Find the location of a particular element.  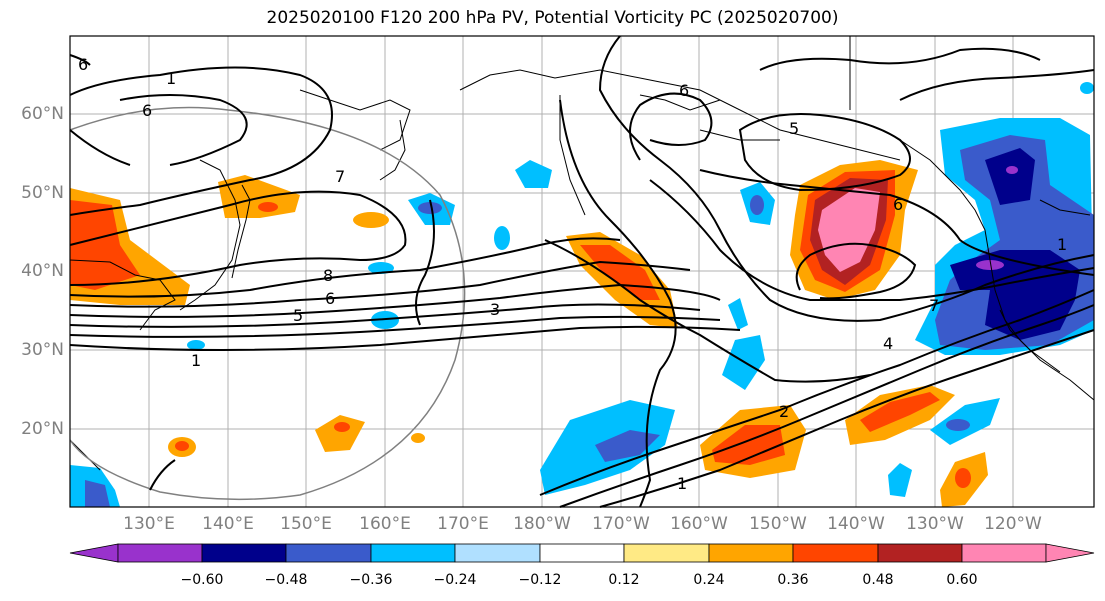

anomaly-subtropic-3-core is located at coordinates (963, 478).